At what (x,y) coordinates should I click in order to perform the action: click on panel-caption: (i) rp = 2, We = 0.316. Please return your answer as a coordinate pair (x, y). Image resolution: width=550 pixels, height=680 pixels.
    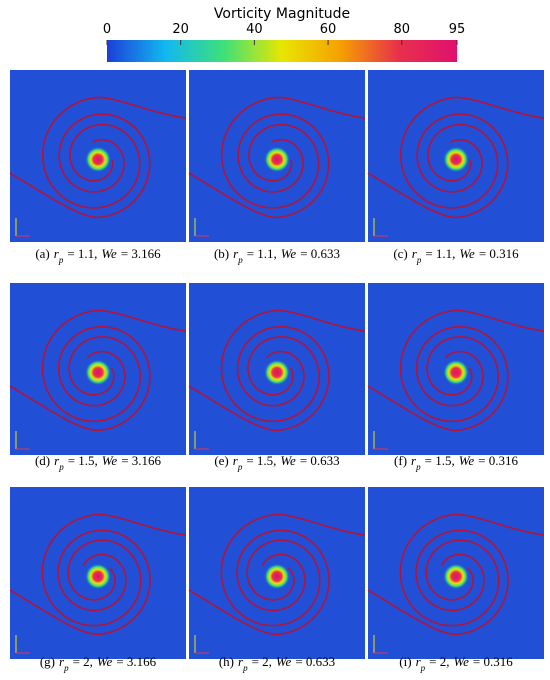
    Looking at the image, I should click on (456, 663).